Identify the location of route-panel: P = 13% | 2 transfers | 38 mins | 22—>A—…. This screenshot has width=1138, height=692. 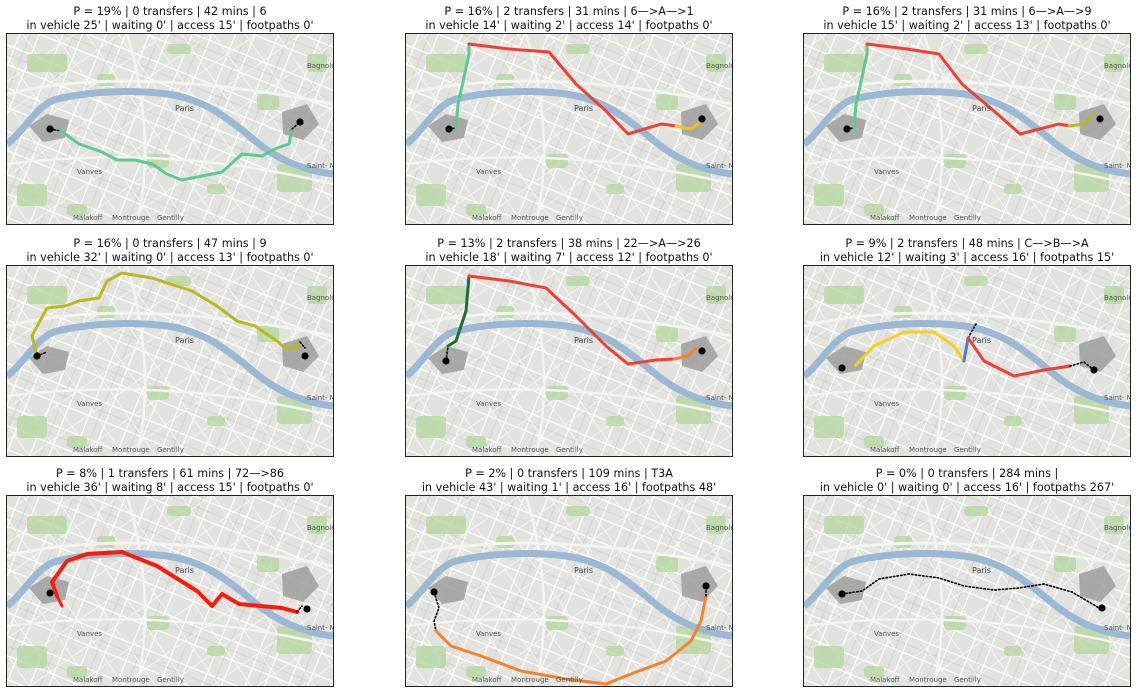
(569, 347).